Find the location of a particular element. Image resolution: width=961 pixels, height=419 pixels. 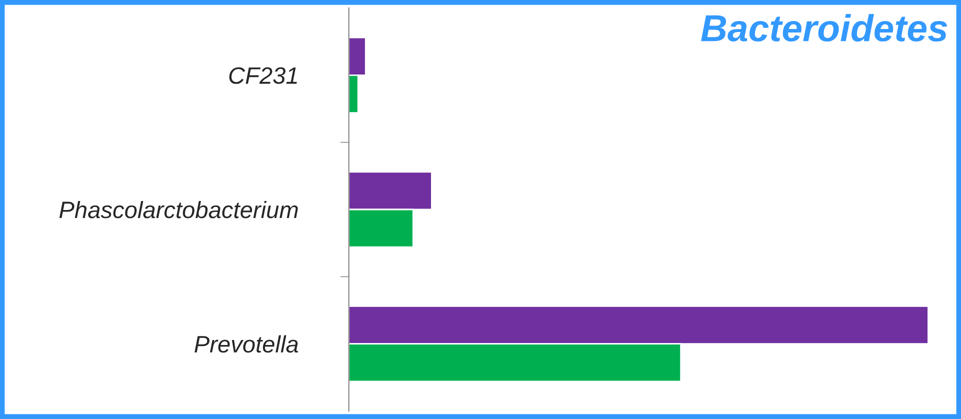

chart-title: Bacteroidetes is located at coordinates (824, 28).